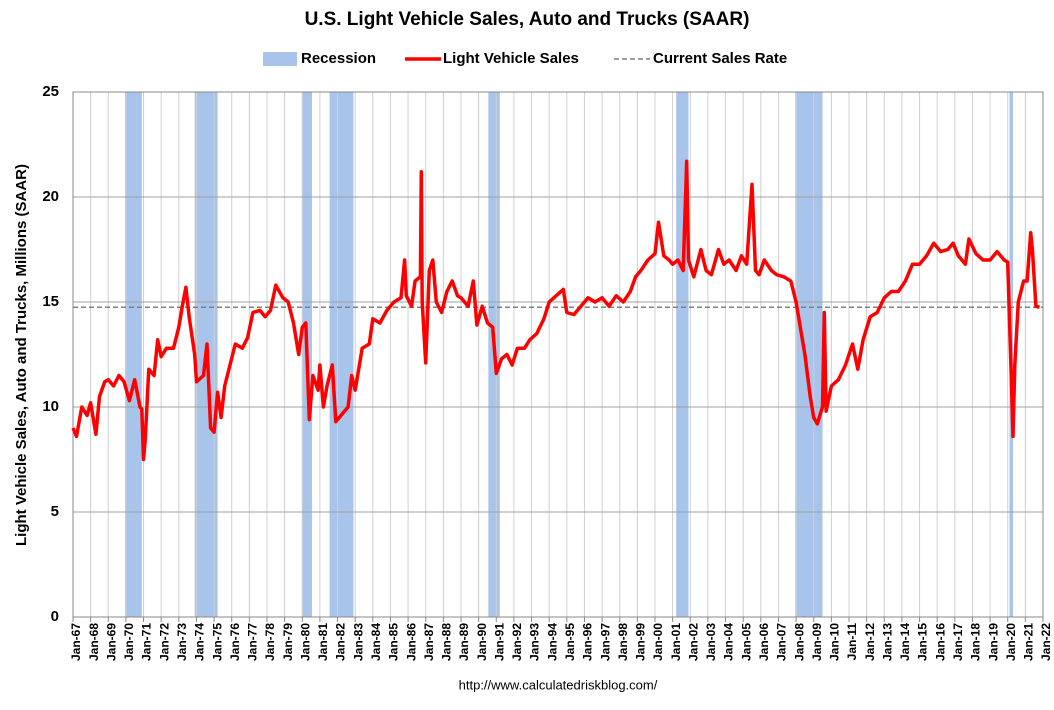 The image size is (1054, 710). What do you see at coordinates (111, 642) in the screenshot?
I see `x-tick-label: Jan-69` at bounding box center [111, 642].